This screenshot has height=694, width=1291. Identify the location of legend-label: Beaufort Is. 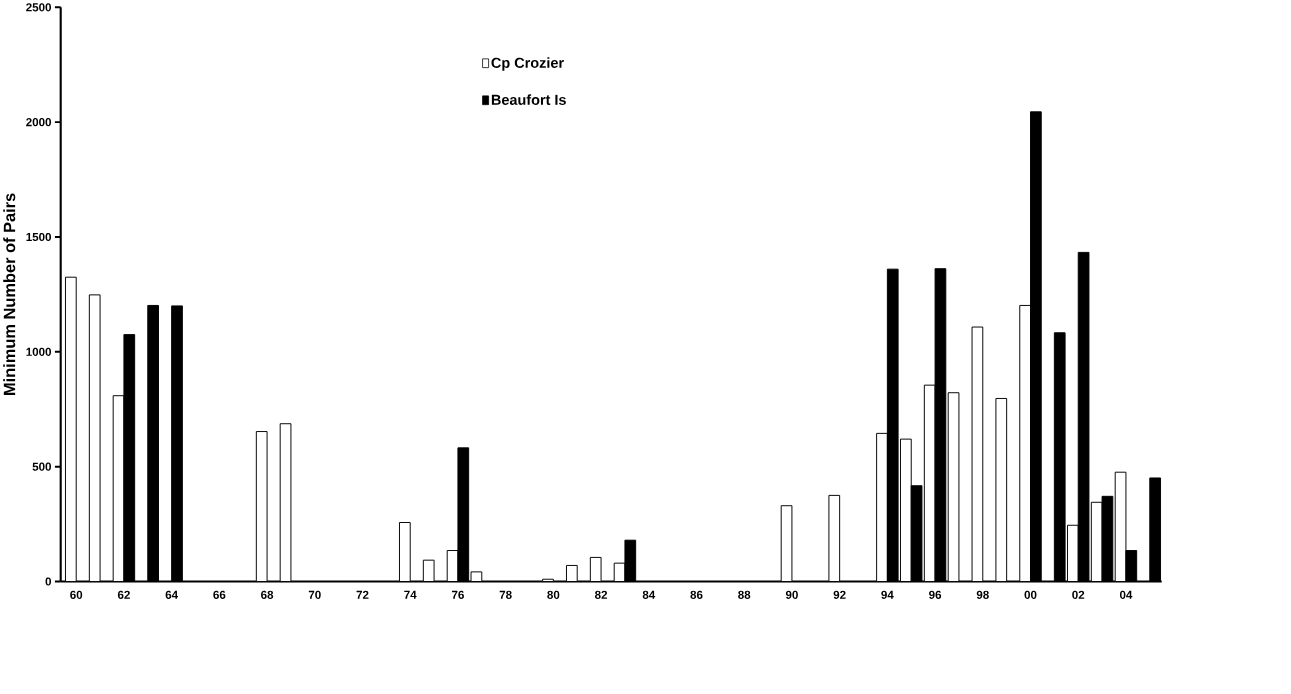
(528, 99).